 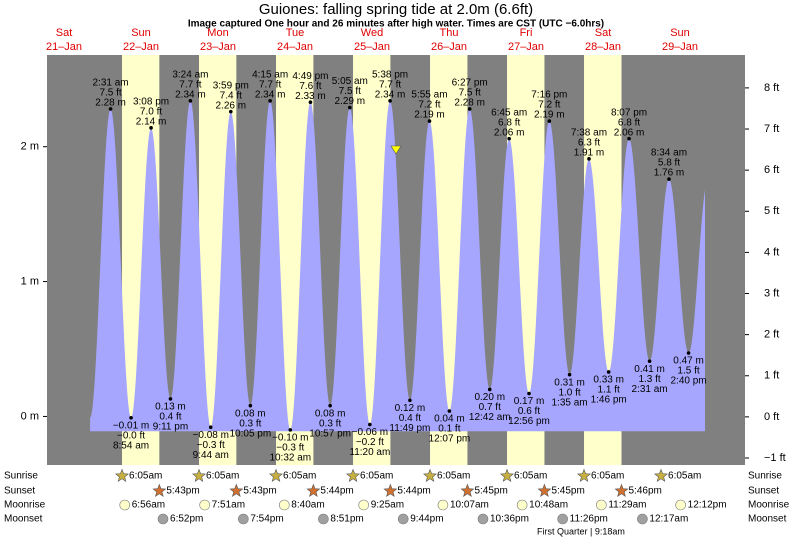 I want to click on tide-label: 0.6 ft, so click(x=529, y=411).